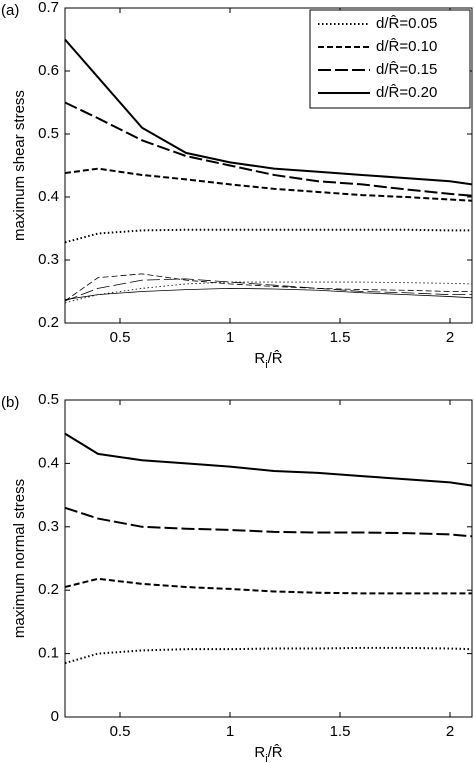 This screenshot has height=763, width=474. Describe the element at coordinates (10, 402) in the screenshot. I see `panel-label: (b)` at that location.